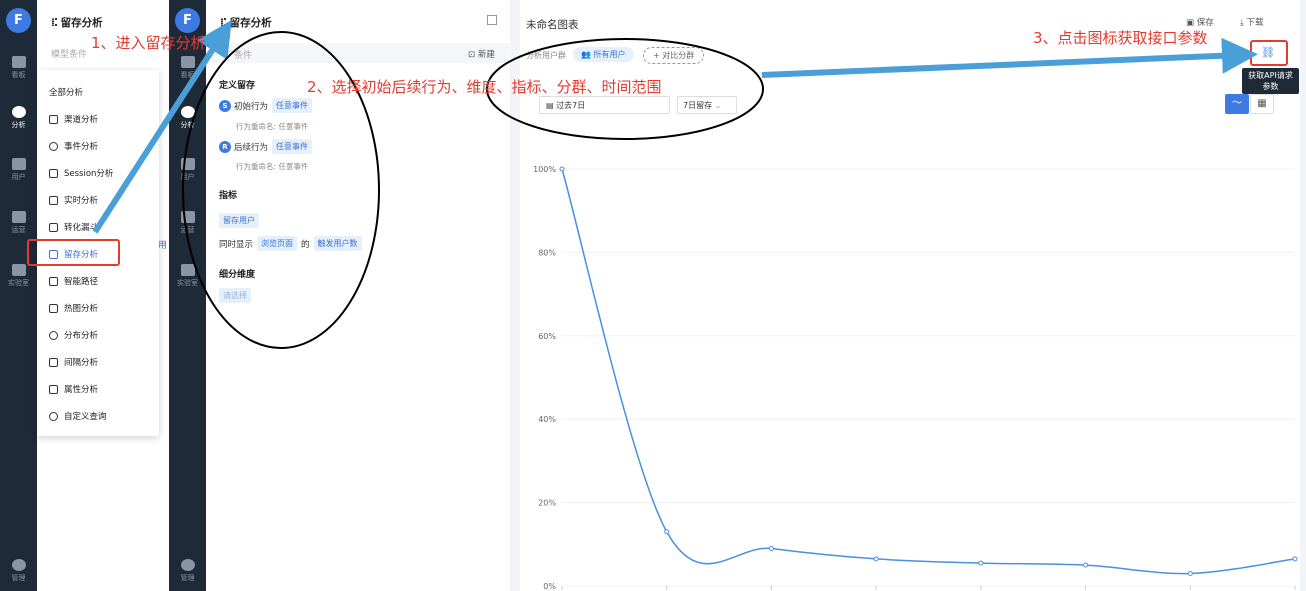 The height and width of the screenshot is (591, 1306). What do you see at coordinates (272, 166) in the screenshot?
I see `return-rename: 行为重命名: 任意事件` at bounding box center [272, 166].